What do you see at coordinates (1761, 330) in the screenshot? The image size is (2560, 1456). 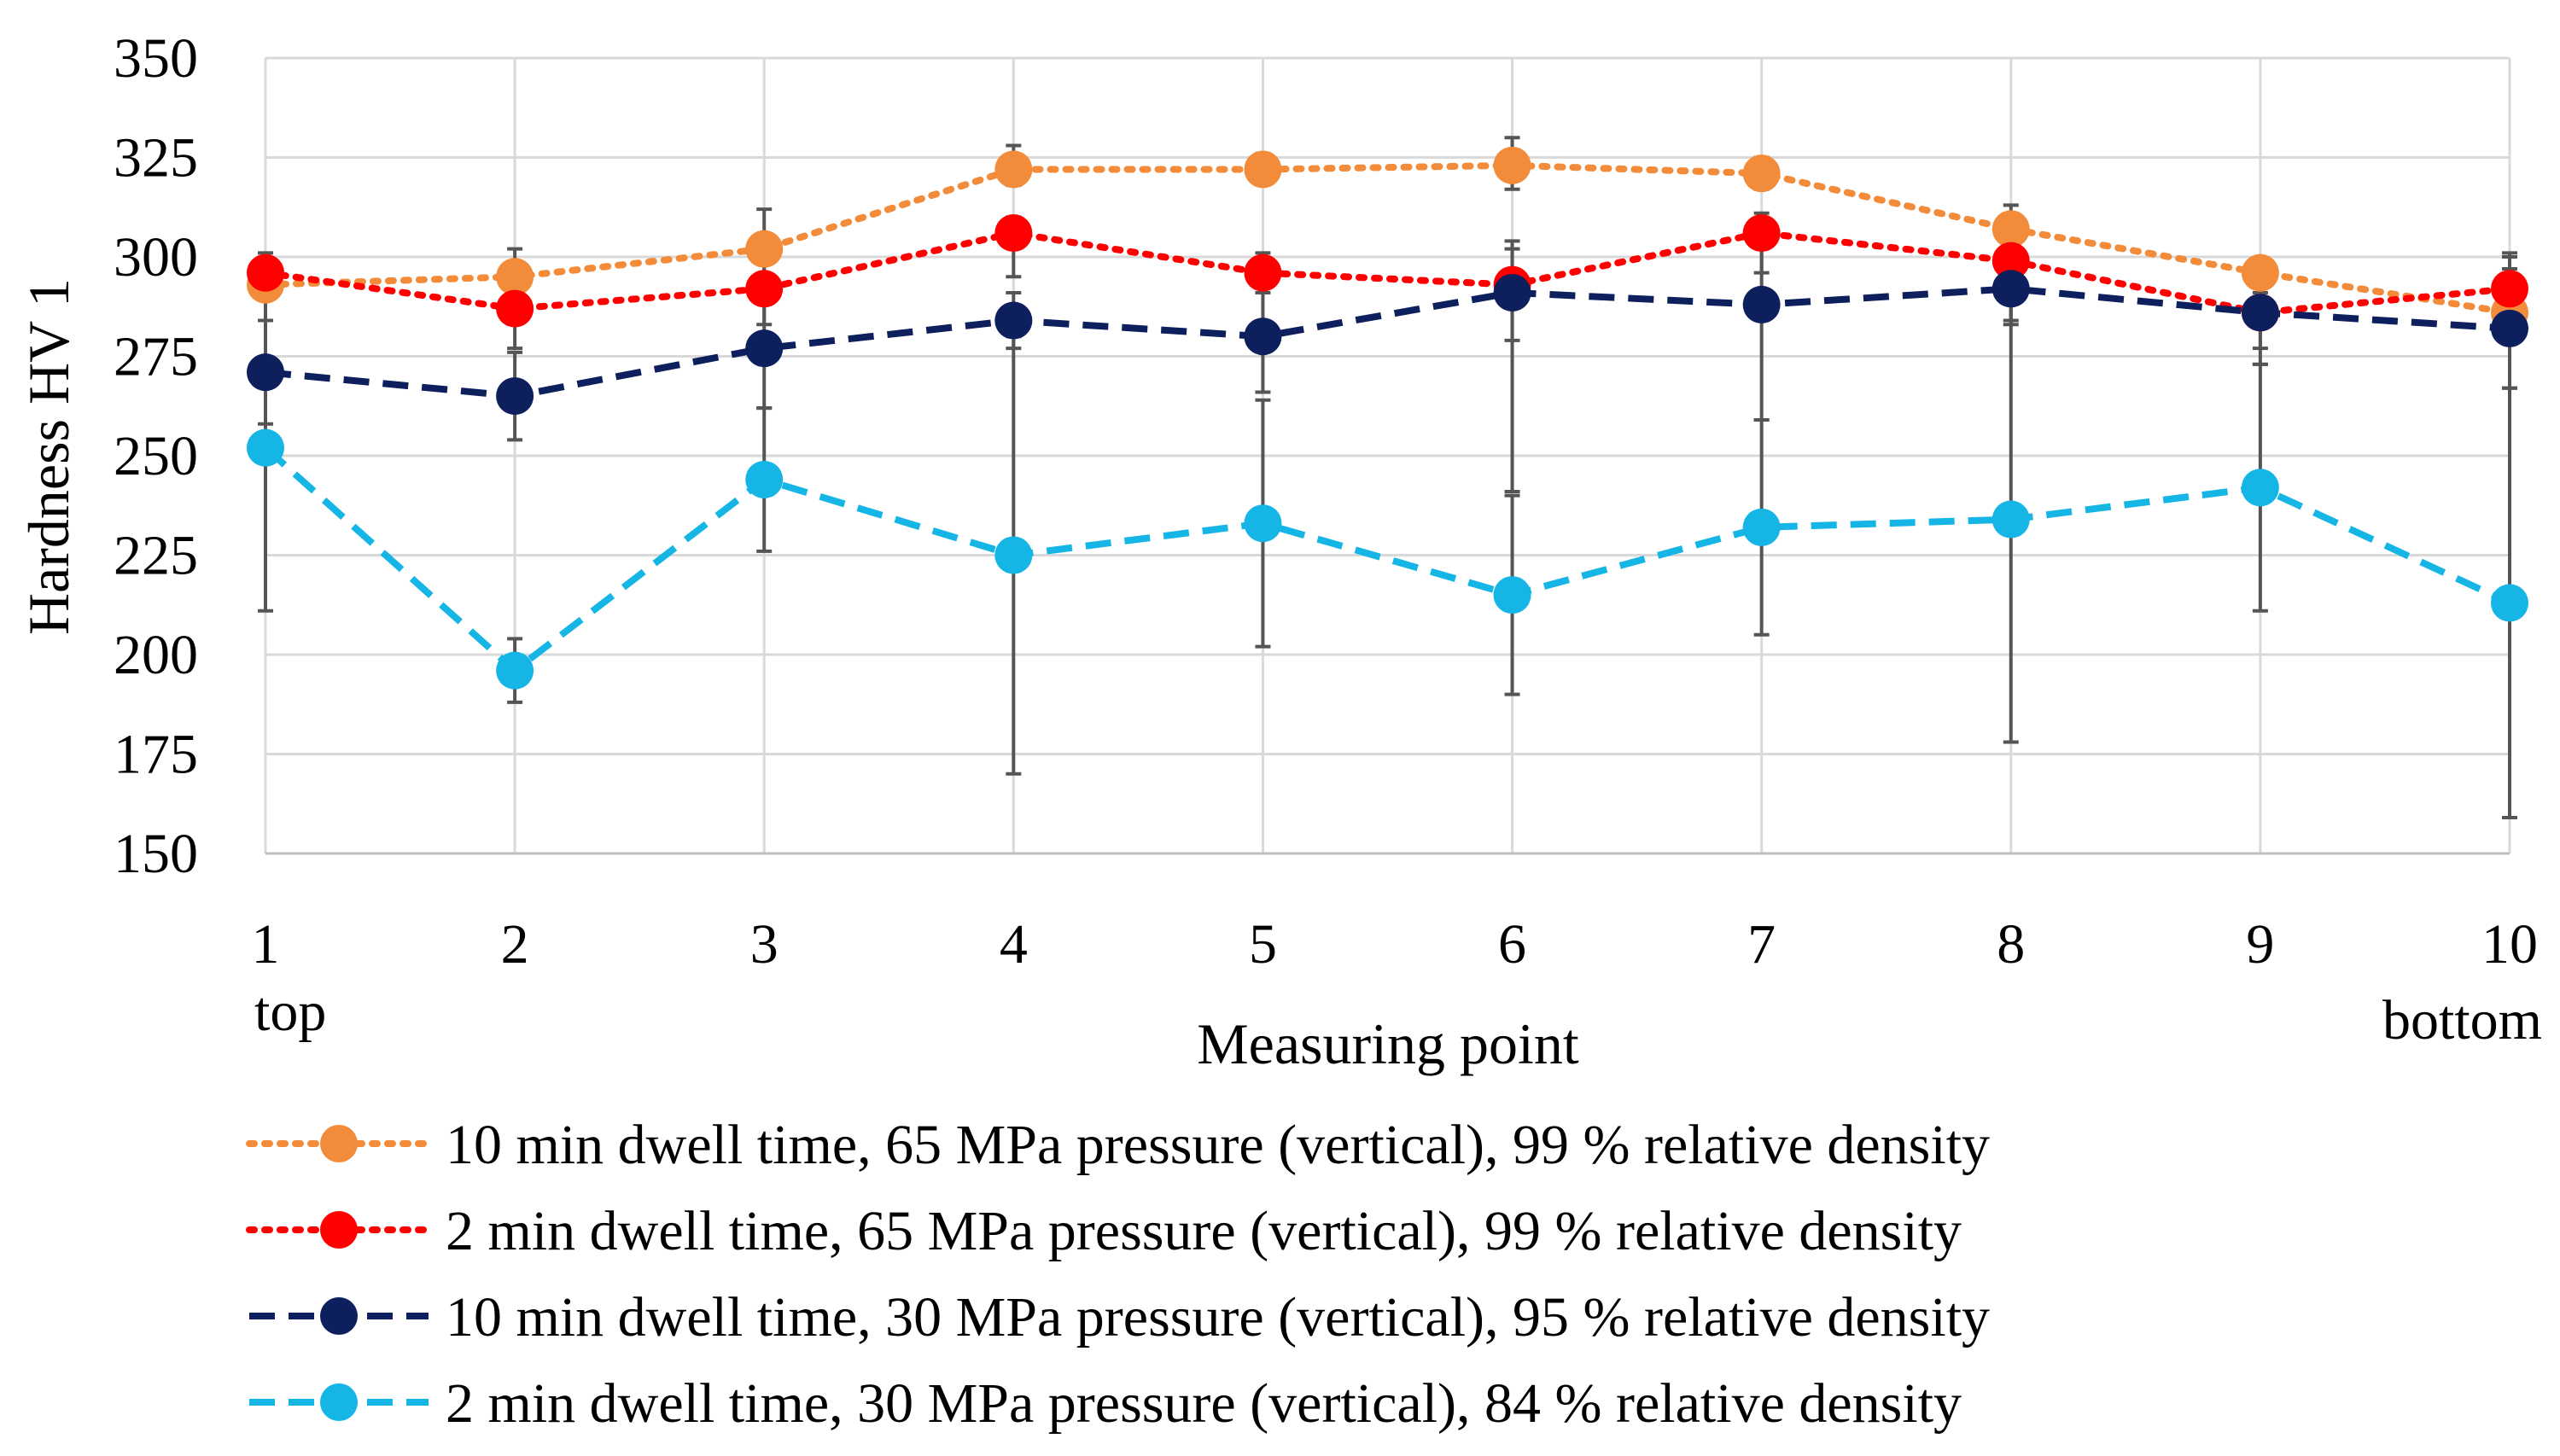 I see `error-bar` at bounding box center [1761, 330].